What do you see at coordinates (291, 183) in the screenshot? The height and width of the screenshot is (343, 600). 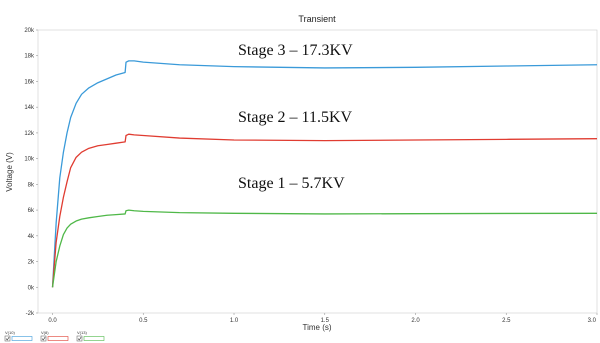 I see `annotation-stage-1: Stage 1 – 5.7KV` at bounding box center [291, 183].